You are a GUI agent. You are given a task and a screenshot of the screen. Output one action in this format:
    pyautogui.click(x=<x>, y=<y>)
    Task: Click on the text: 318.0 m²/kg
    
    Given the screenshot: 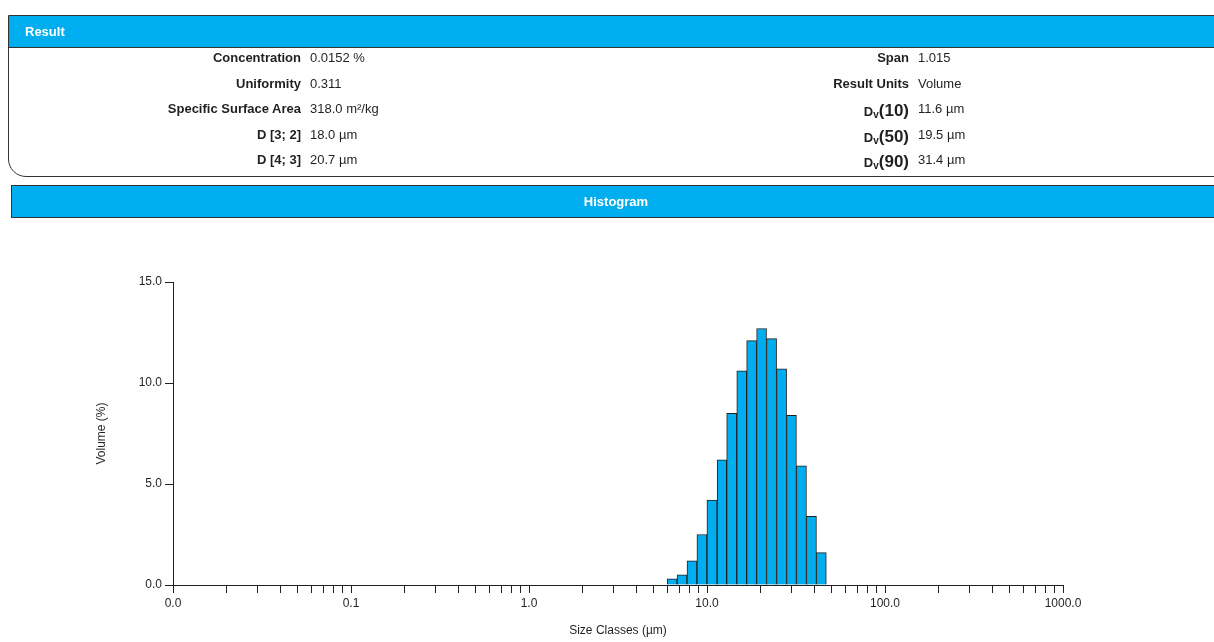 What is the action you would take?
    pyautogui.click(x=344, y=108)
    